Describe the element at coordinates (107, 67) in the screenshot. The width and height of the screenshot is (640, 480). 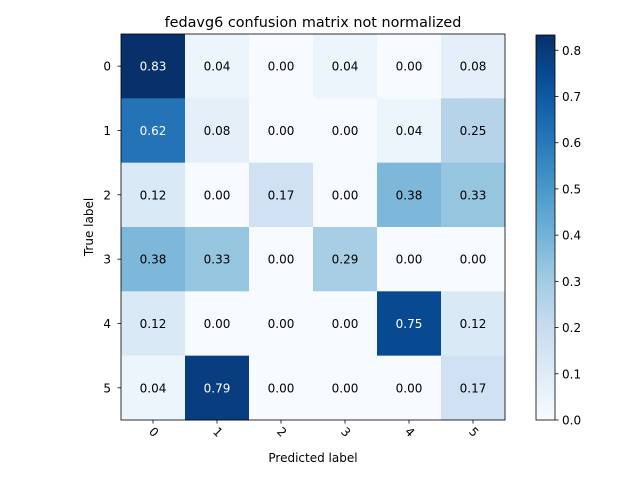
I see `y-tick-label: 0` at that location.